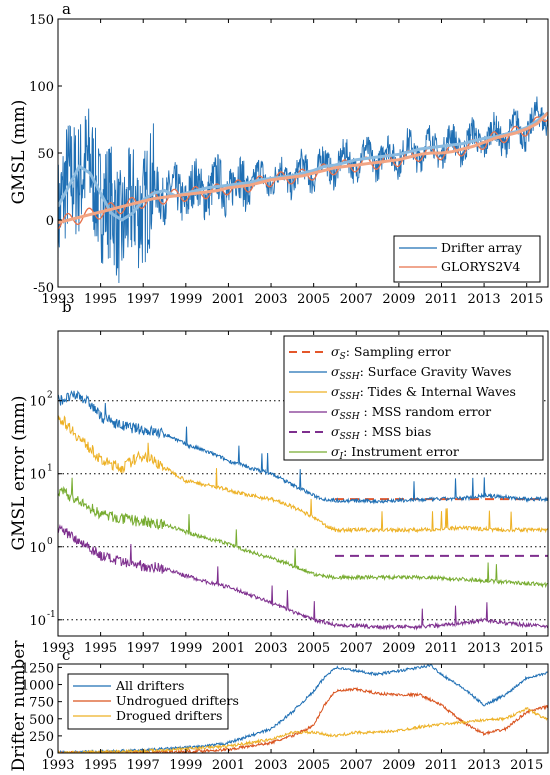 The width and height of the screenshot is (550, 775). What do you see at coordinates (143, 648) in the screenshot?
I see `panel-b-xtick-label: 1997` at bounding box center [143, 648].